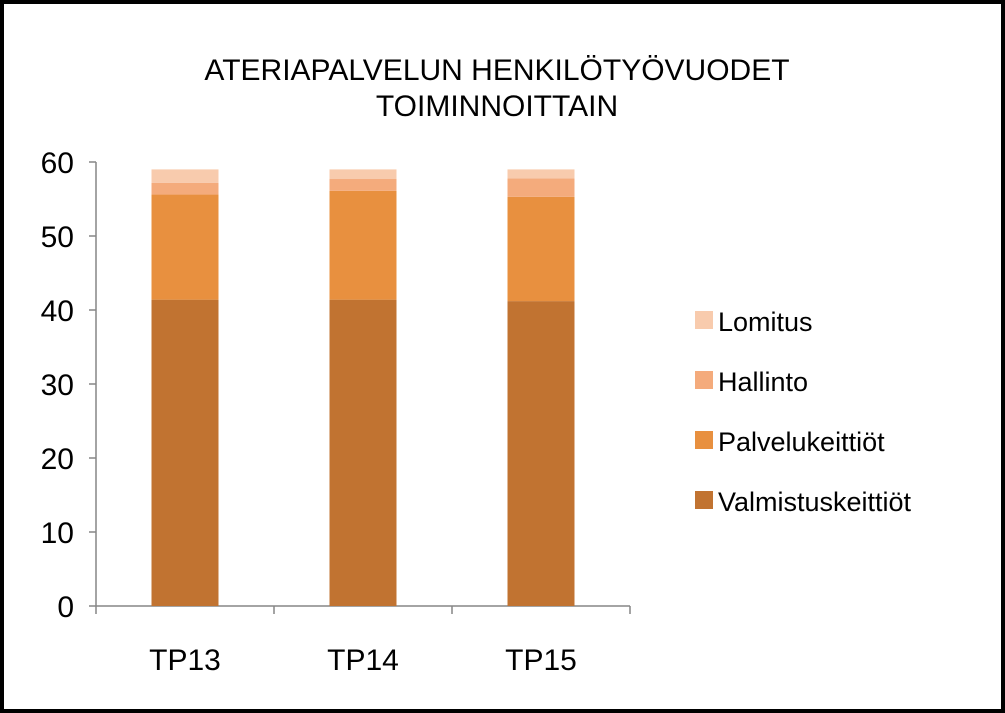 This screenshot has height=713, width=1005. Describe the element at coordinates (57, 459) in the screenshot. I see `y-tick-label: 20` at that location.